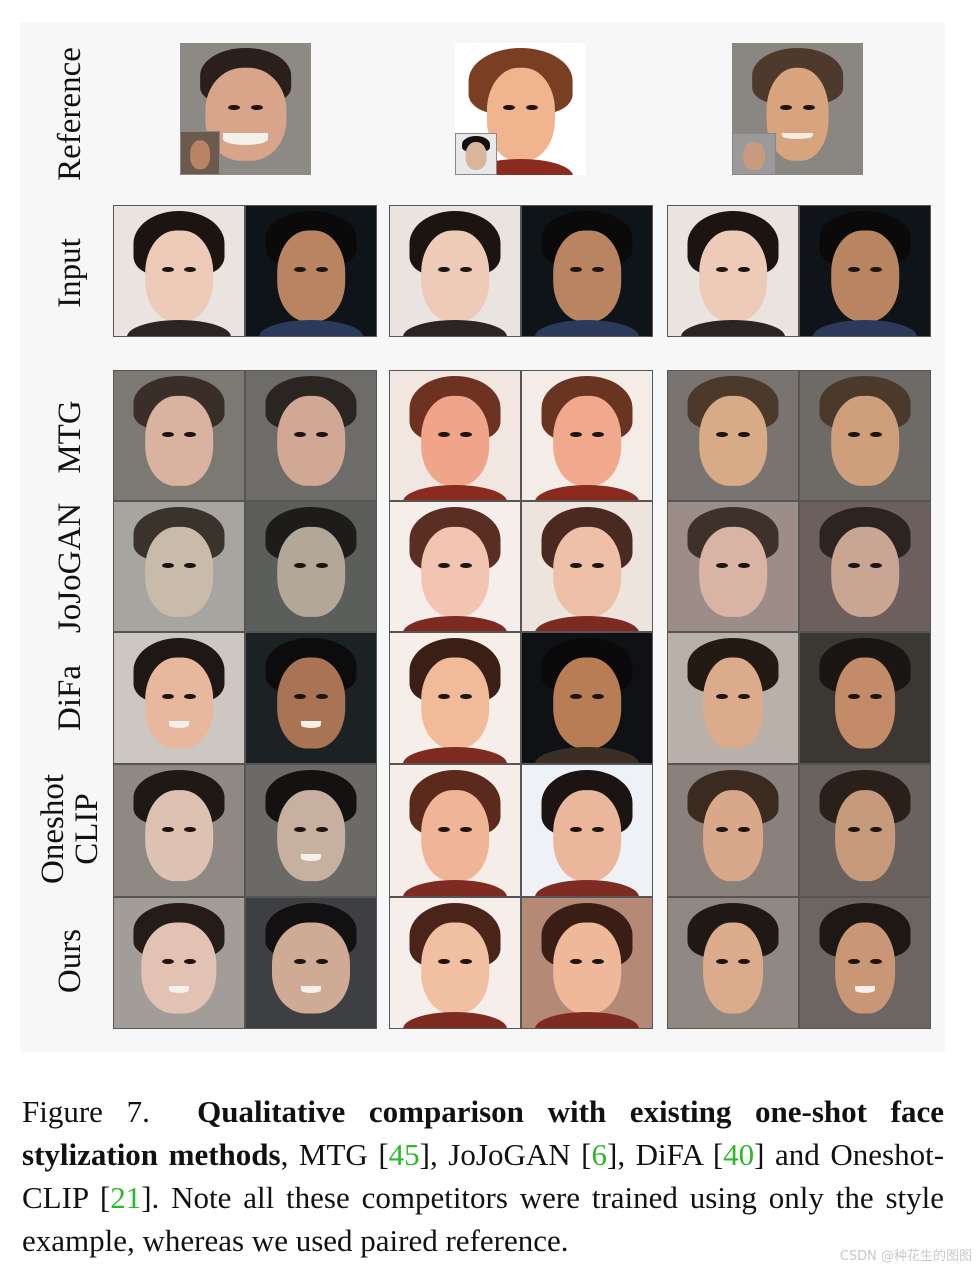  What do you see at coordinates (126, 1197) in the screenshot?
I see `citation-link-21: 21` at bounding box center [126, 1197].